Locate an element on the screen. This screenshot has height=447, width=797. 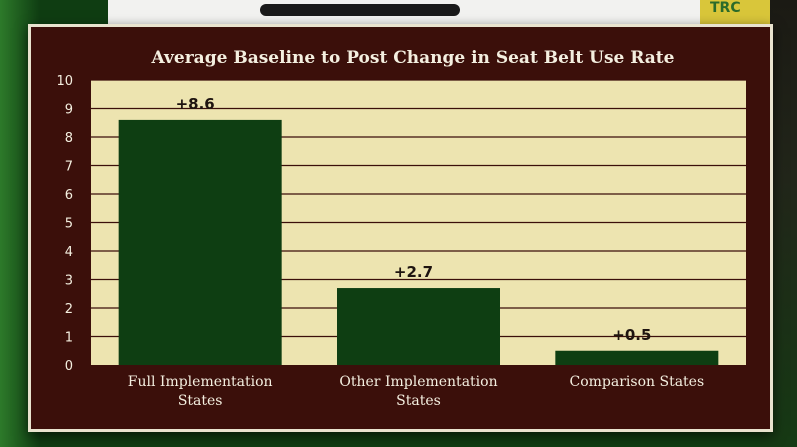
background-badge: TRC is located at coordinates (735, 12).